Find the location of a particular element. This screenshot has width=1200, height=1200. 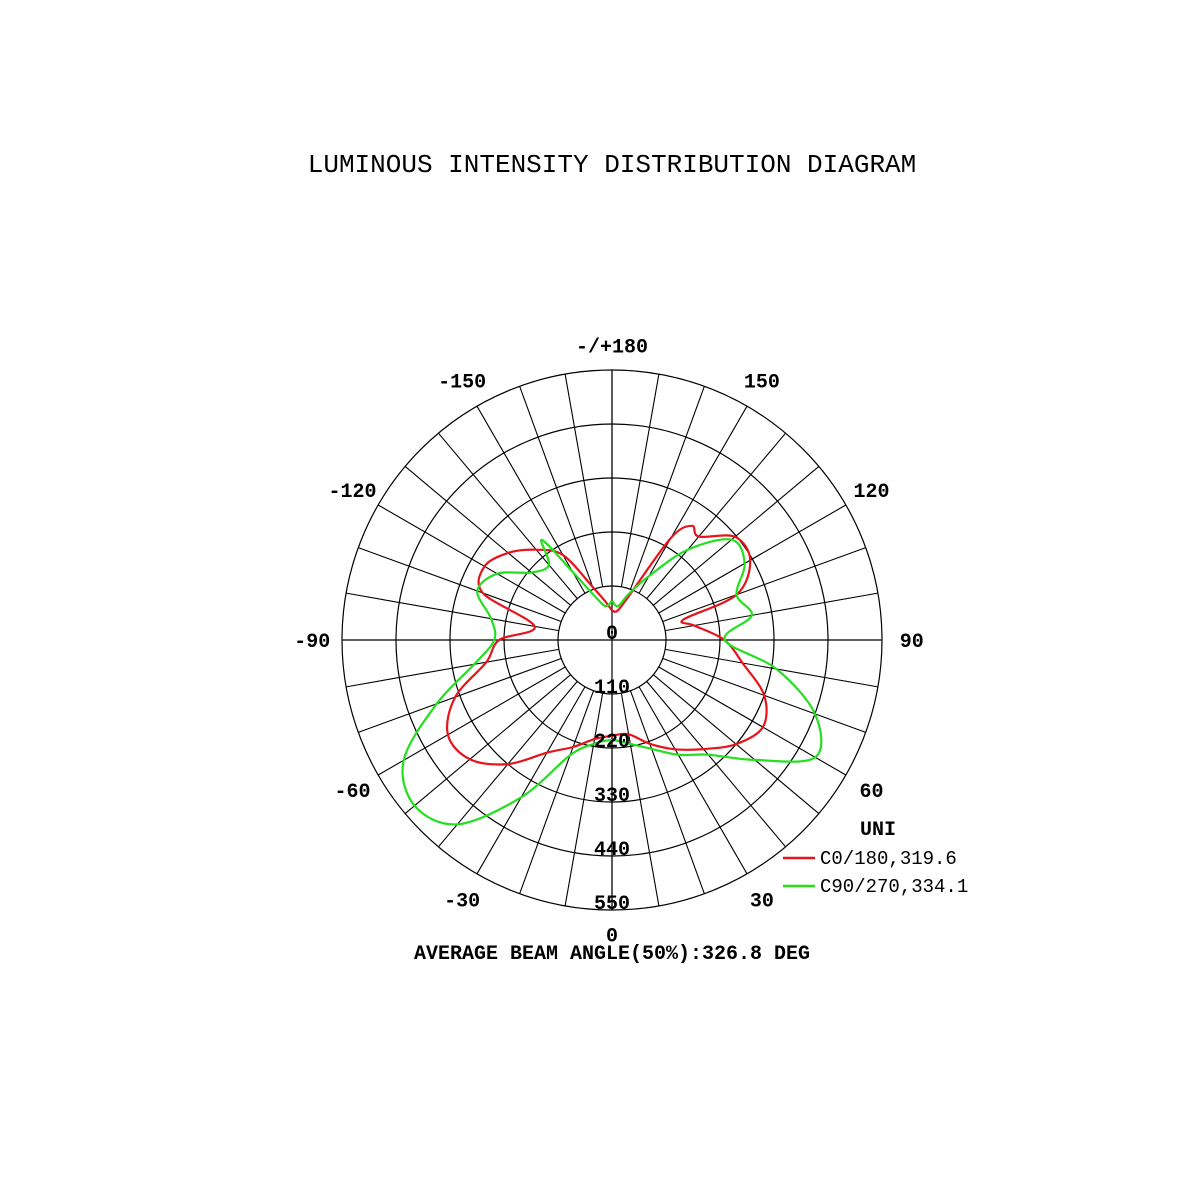

angle-tick-label: -120 is located at coordinates (352, 492).